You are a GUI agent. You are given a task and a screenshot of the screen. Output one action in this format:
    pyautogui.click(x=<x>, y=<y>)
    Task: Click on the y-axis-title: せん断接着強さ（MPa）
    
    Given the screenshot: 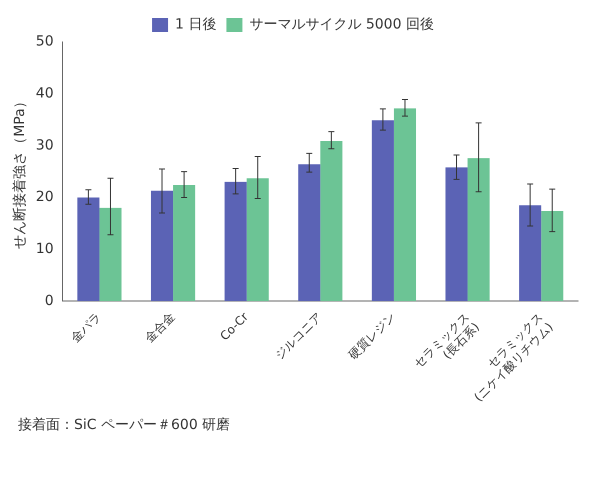 What is the action you would take?
    pyautogui.click(x=20, y=171)
    